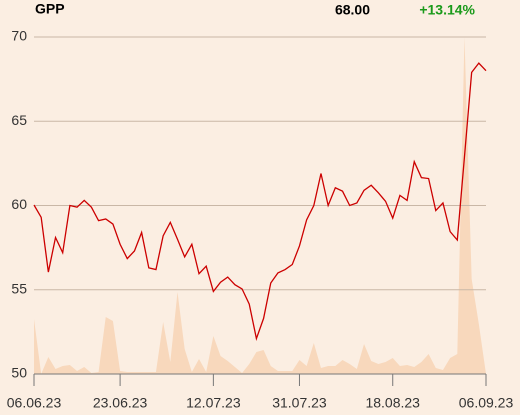 Image resolution: width=520 pixels, height=415 pixels. I want to click on x-tick-label: 18.08.23, so click(392, 403).